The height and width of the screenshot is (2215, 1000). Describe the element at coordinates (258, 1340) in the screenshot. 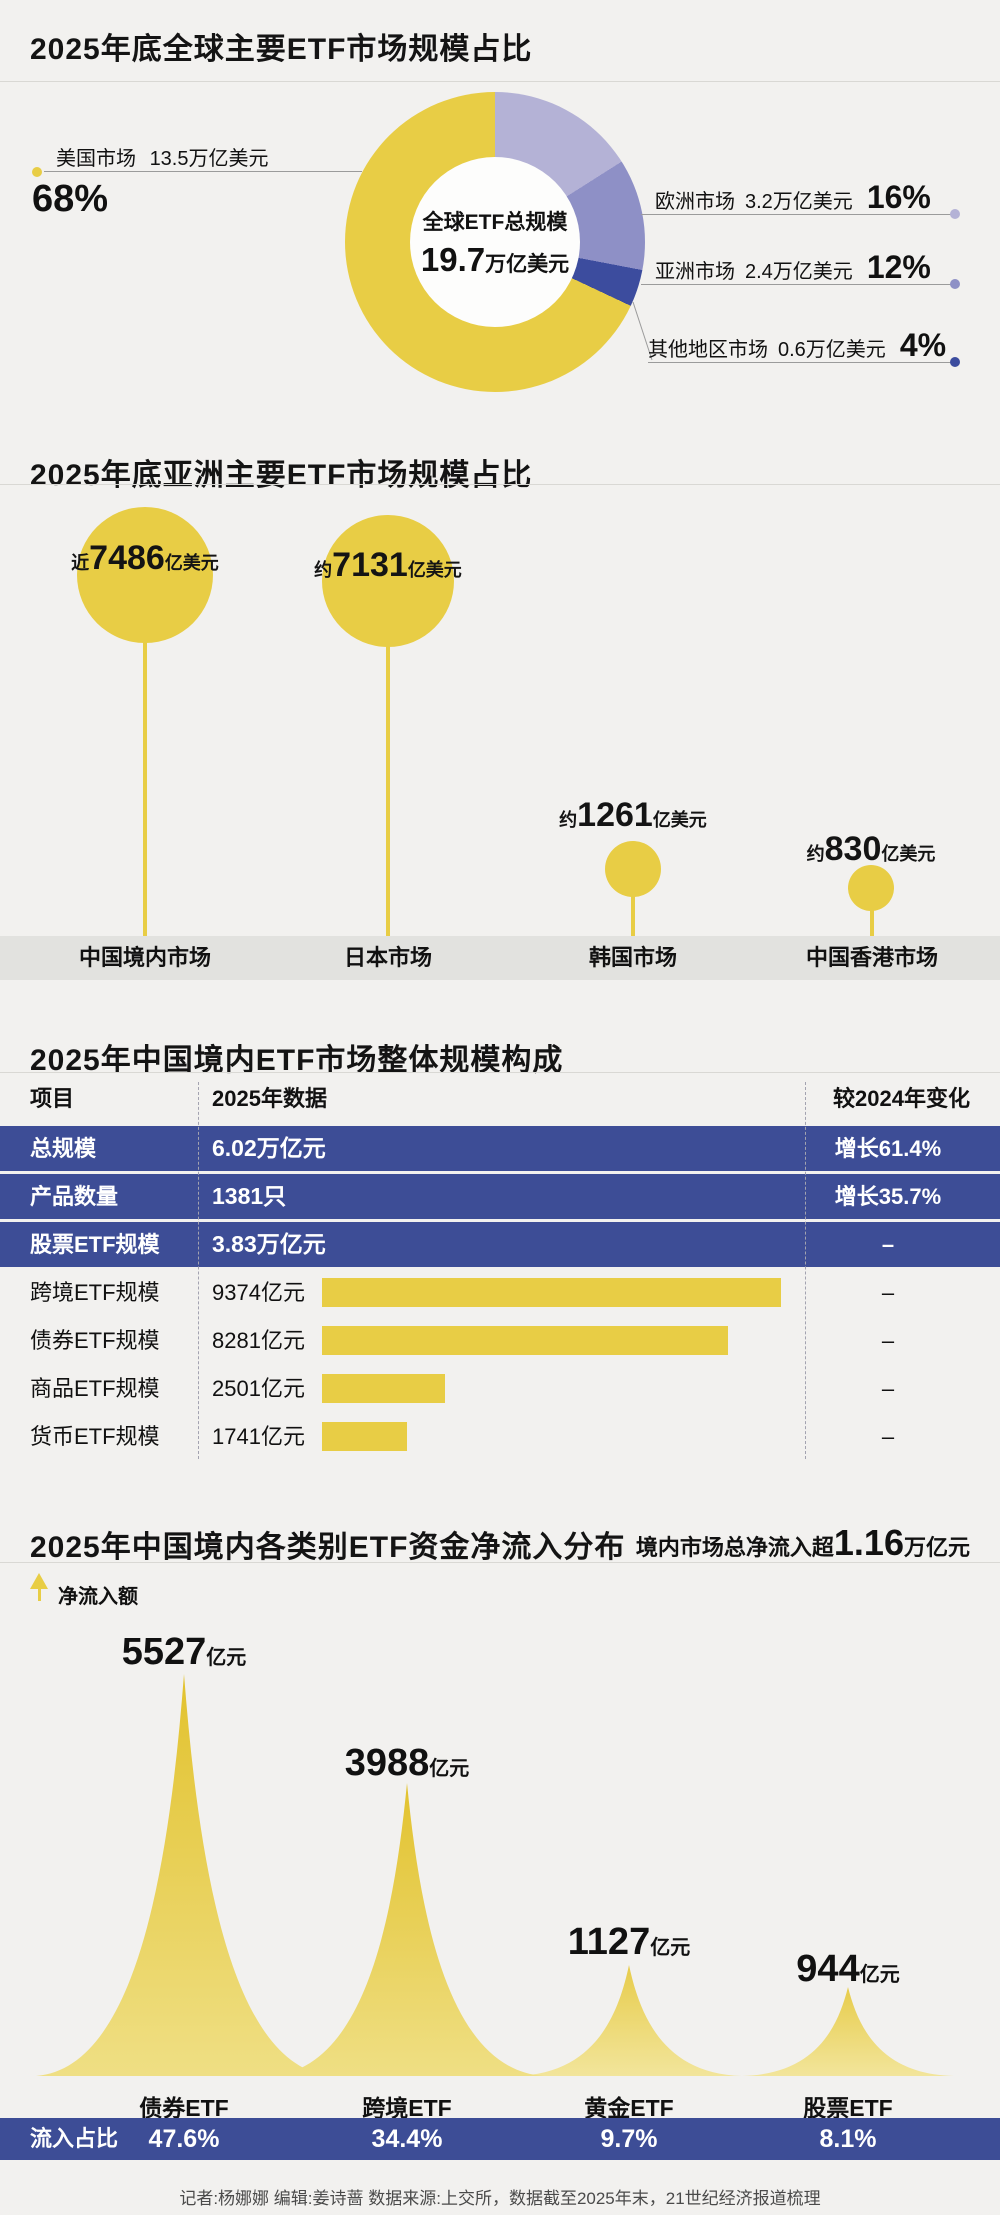

I see `row-value: 8281亿元` at that location.